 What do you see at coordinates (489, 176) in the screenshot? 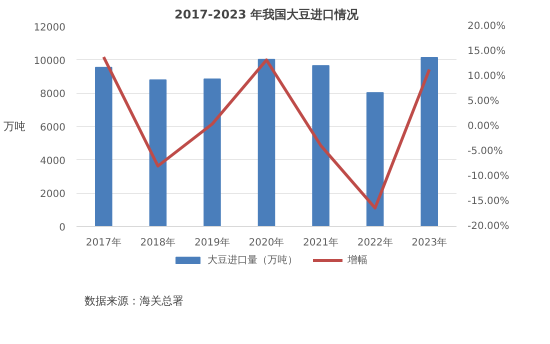
I see `y2-tick-label: -10.00%` at bounding box center [489, 176].